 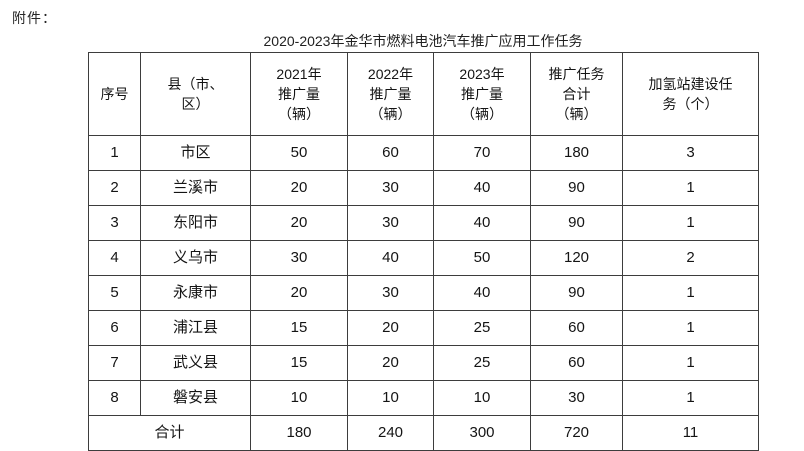 What do you see at coordinates (423, 41) in the screenshot?
I see `table-title: 2020-2023年金华市燃料电池汽车推广应用工作任务` at bounding box center [423, 41].